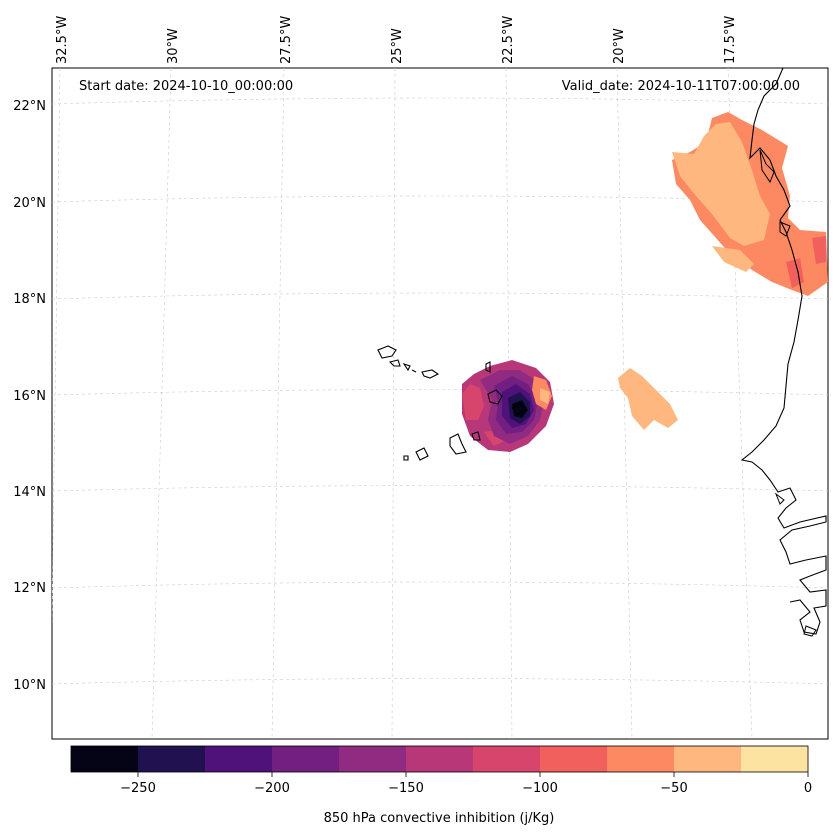  I want to click on colorbar-tick-label: −100, so click(540, 788).